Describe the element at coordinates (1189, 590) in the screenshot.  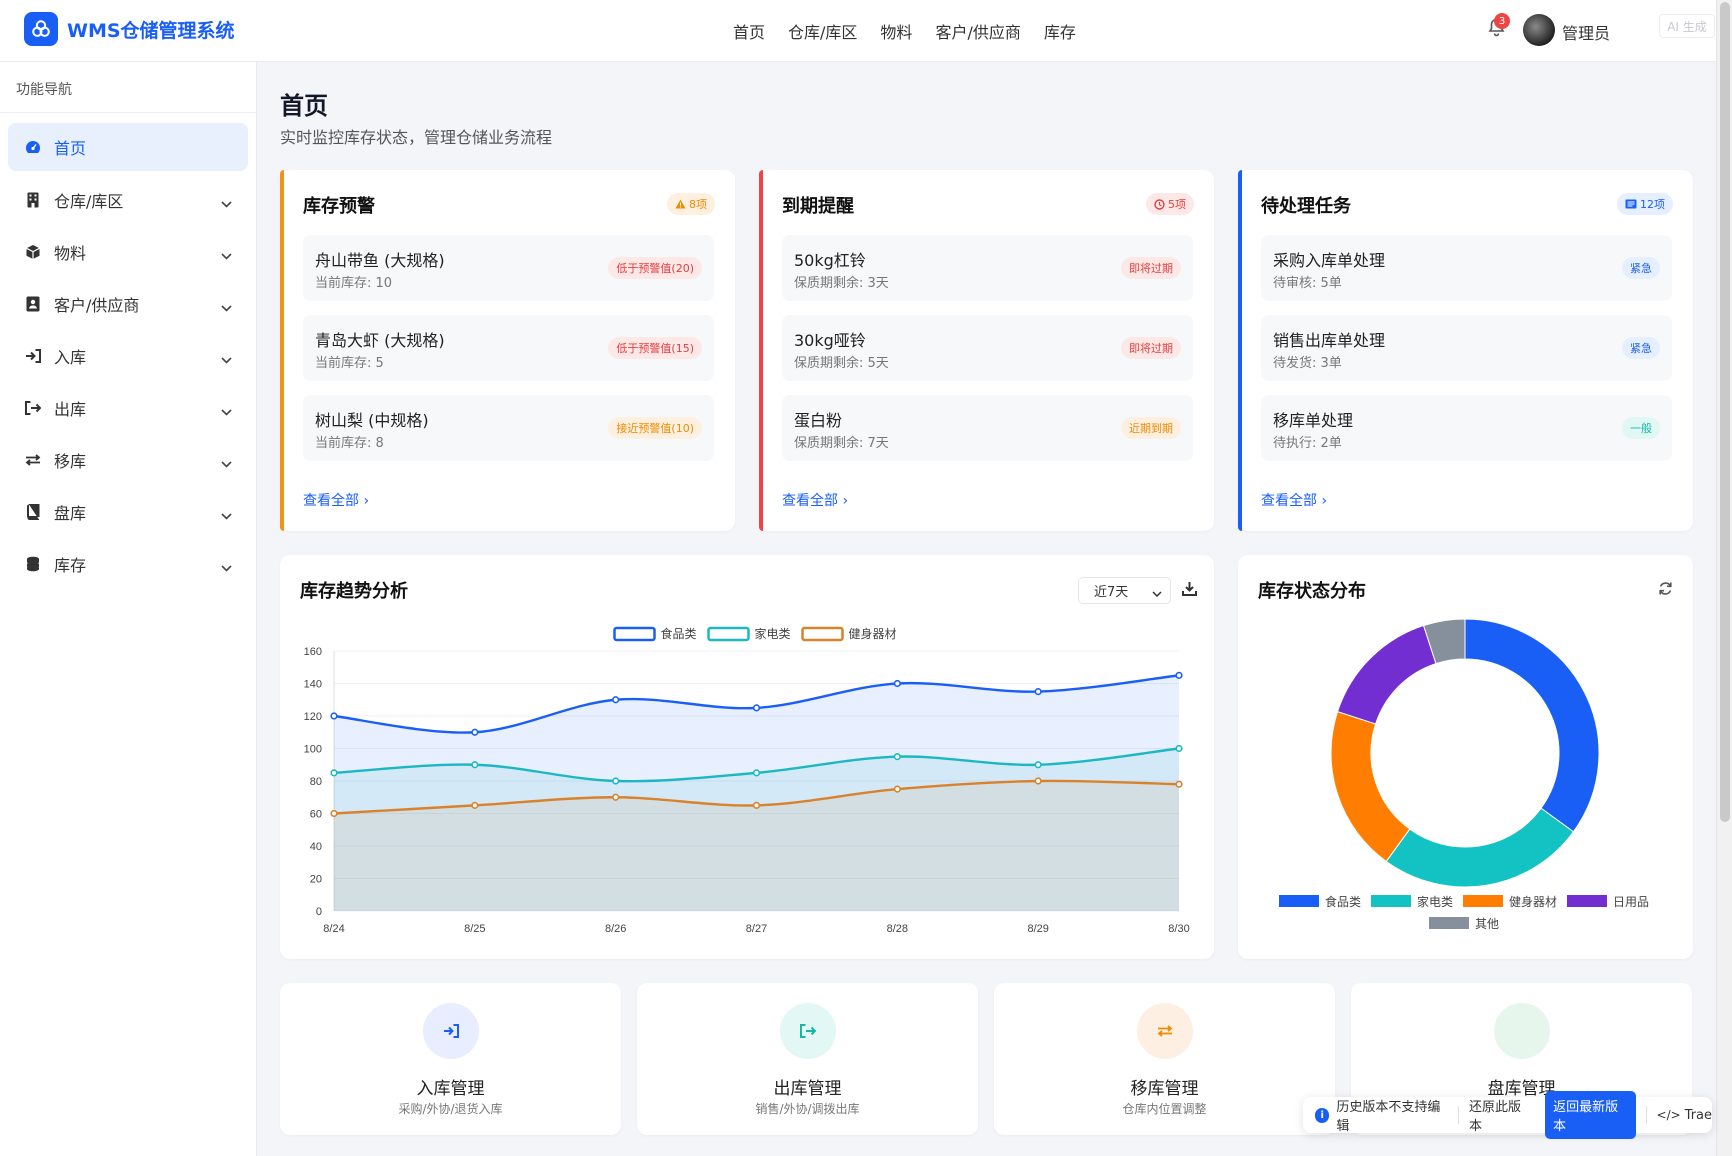
I see `download-icon` at that location.